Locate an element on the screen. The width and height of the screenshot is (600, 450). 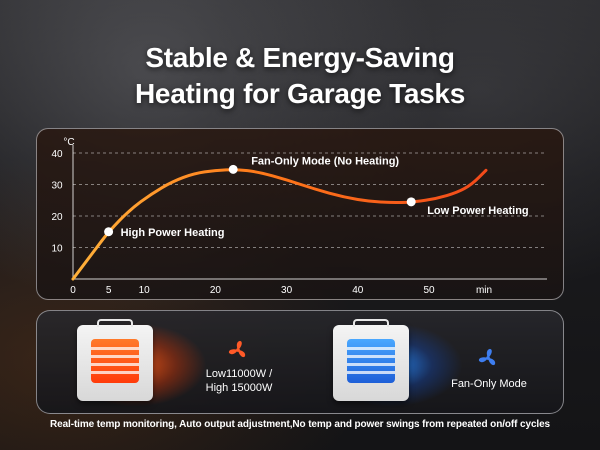
fan-mode-label: Fan-Only Mode is located at coordinates (489, 384).